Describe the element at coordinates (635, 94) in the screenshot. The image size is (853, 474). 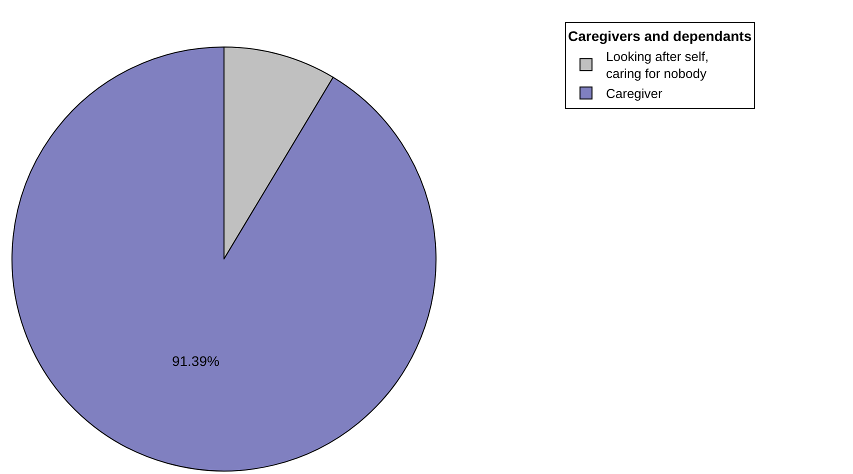
I see `legend-label: Caregiver` at that location.